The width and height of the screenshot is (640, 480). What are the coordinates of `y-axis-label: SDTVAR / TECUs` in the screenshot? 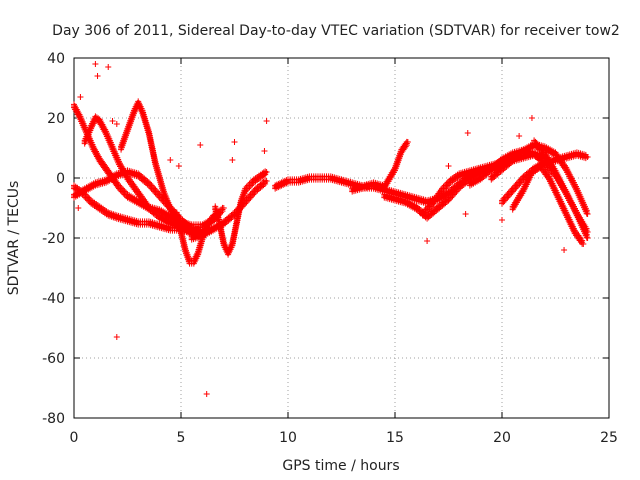 It's located at (14, 238).